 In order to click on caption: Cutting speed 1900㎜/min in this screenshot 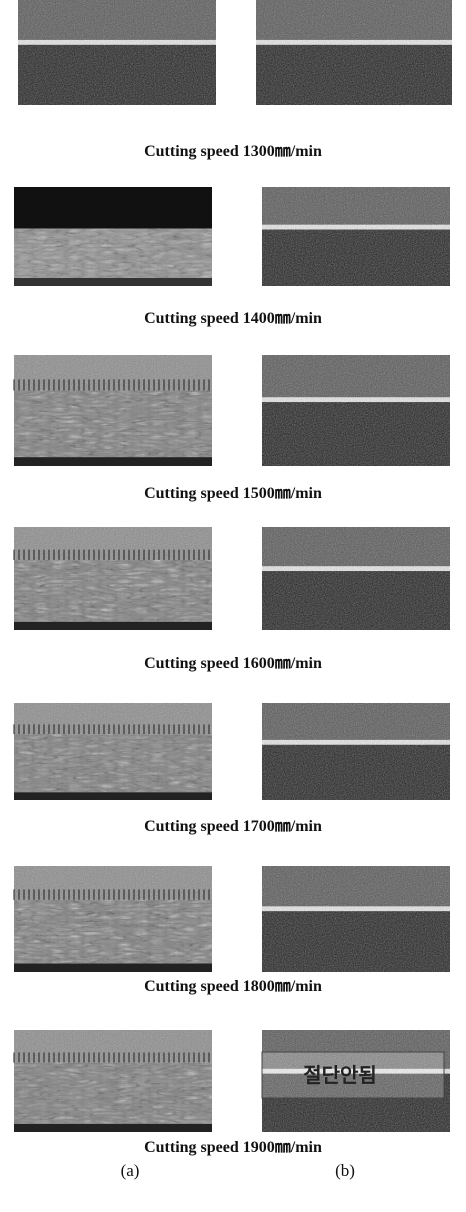, I will do `click(233, 1147)`.